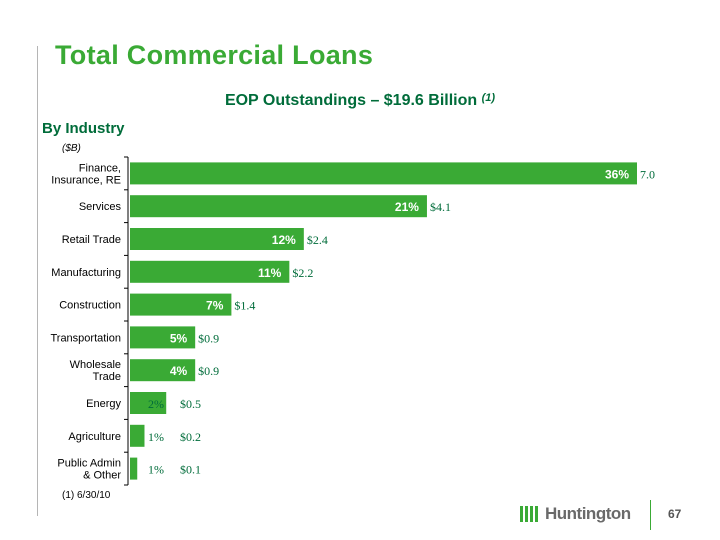 The image size is (720, 540). I want to click on left-rule, so click(37, 281).